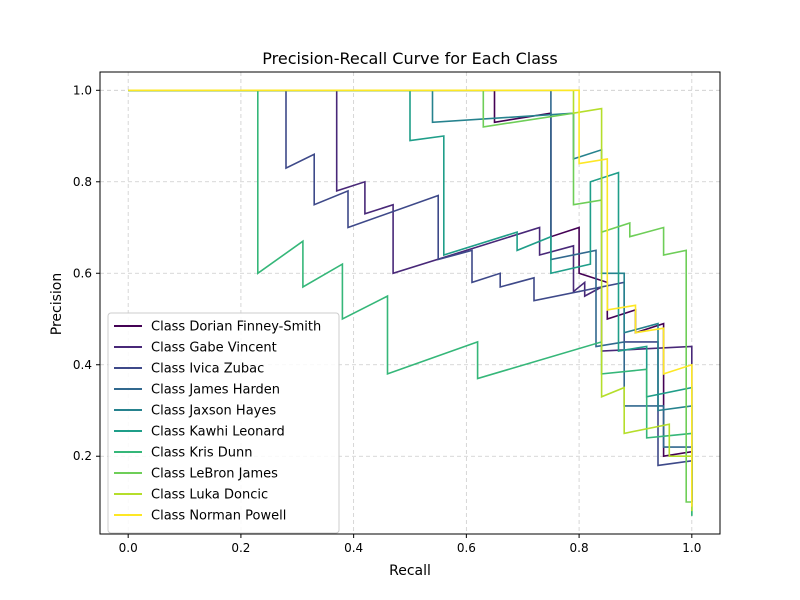 The width and height of the screenshot is (800, 600). Describe the element at coordinates (207, 369) in the screenshot. I see `legend-label: Class Ivica Zubac` at that location.